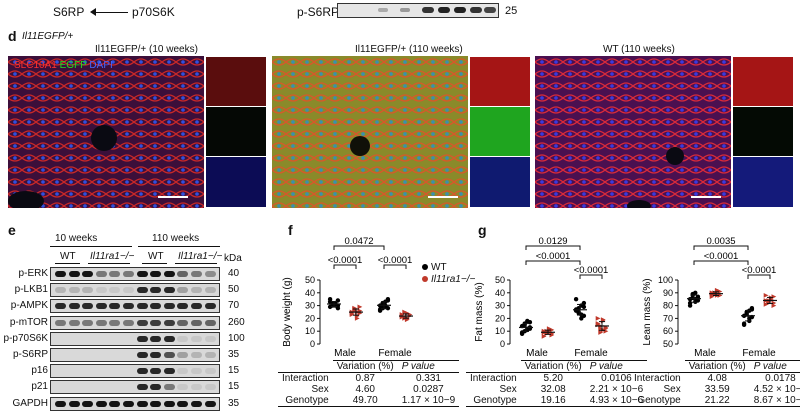 The height and width of the screenshot is (419, 800). Describe the element at coordinates (717, 400) in the screenshot. I see `stats-var: 21.22` at that location.